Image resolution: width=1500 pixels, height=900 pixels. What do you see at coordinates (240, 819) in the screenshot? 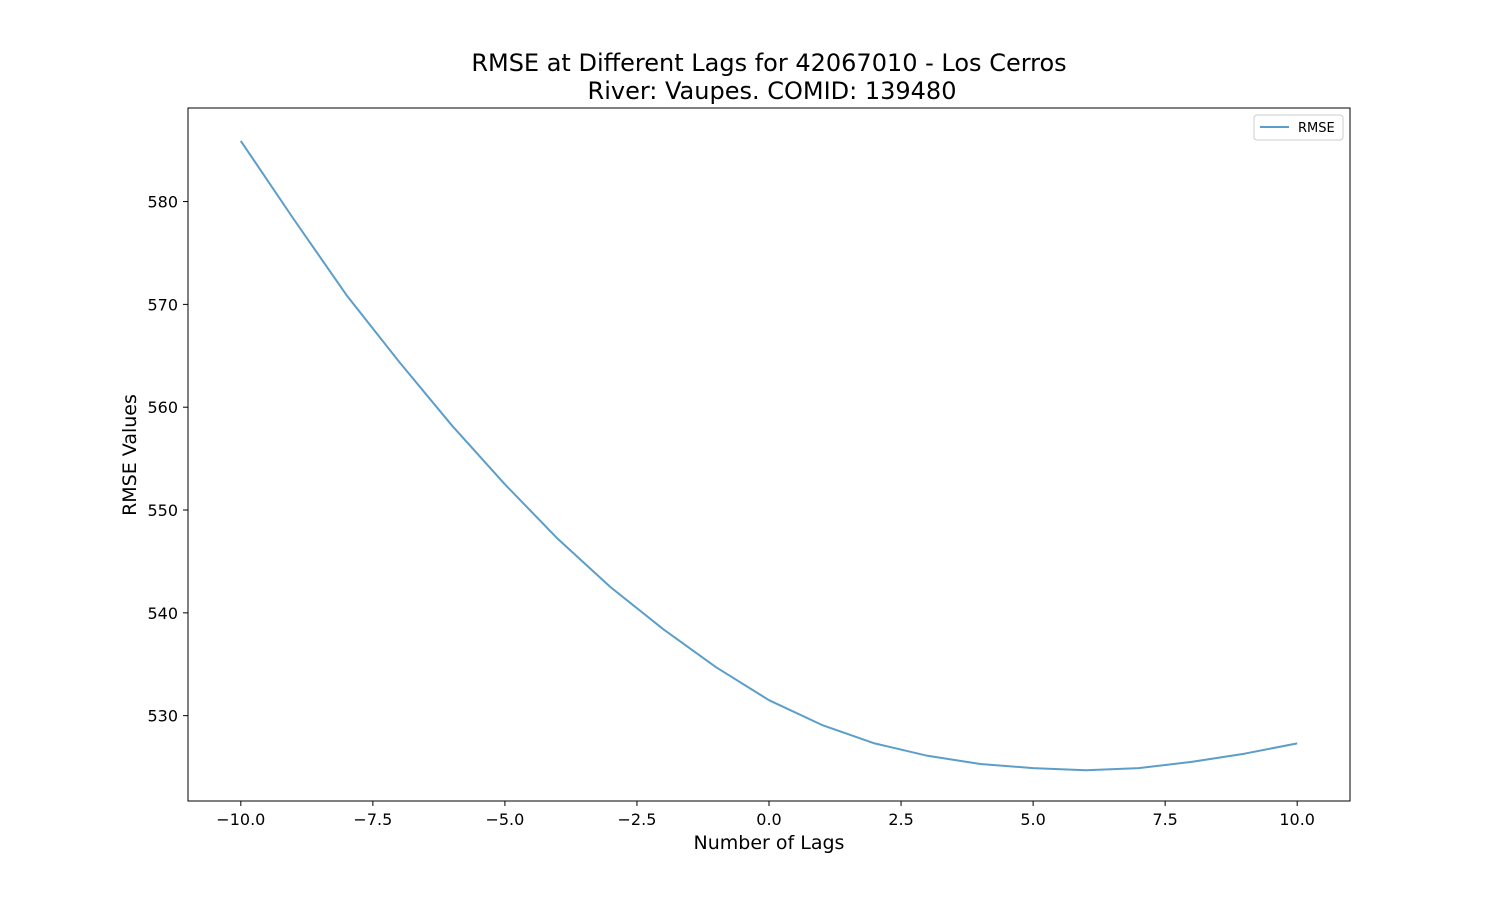
I see `x-tick-label: −10.0` at bounding box center [240, 819].